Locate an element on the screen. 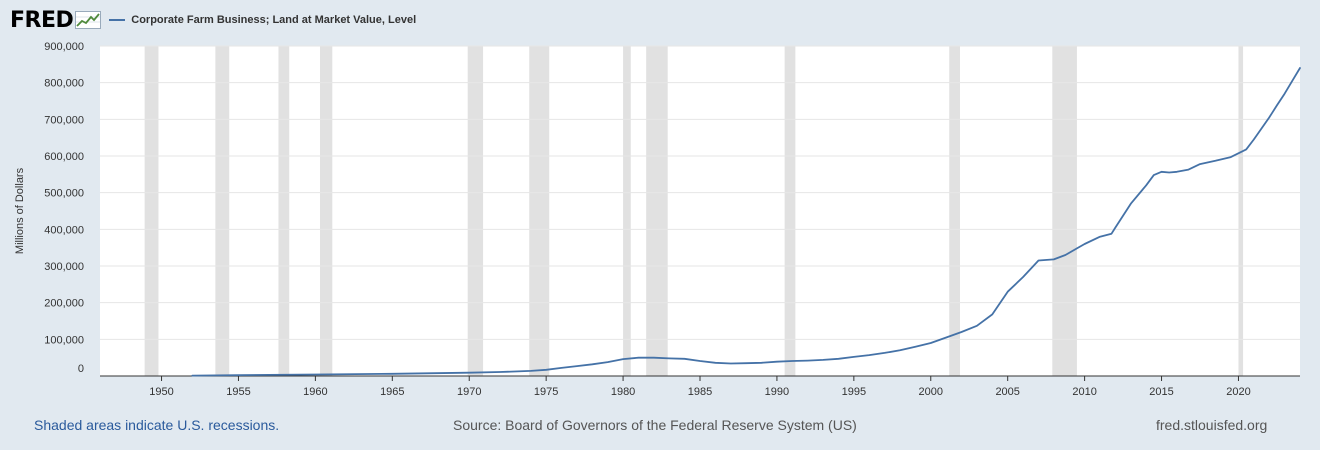  recession-note-link: Shaded areas indicate U.S. recessions. is located at coordinates (157, 425).